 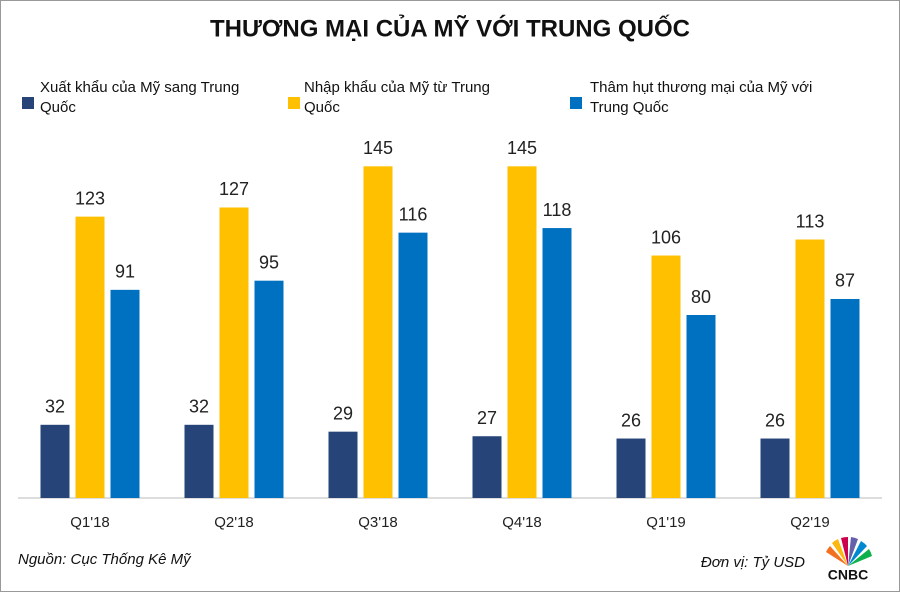 What do you see at coordinates (450, 27) in the screenshot?
I see `chart-title: THƯƠNG MẠI CỦA MỸ VỚI TRUNG QUỐC` at bounding box center [450, 27].